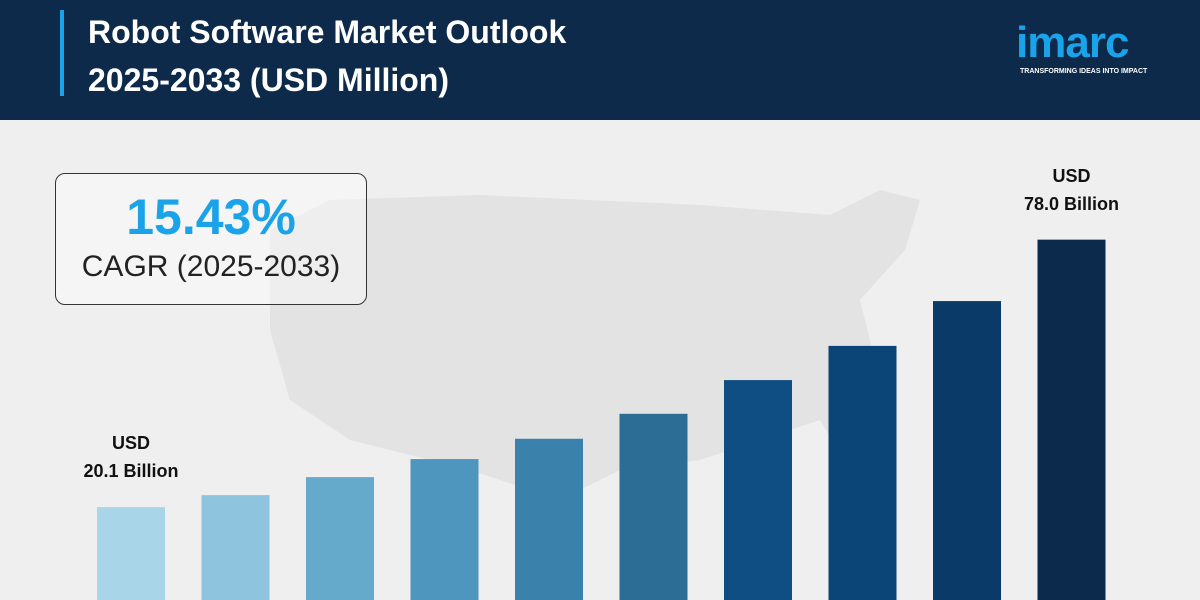 This screenshot has width=1200, height=600. What do you see at coordinates (211, 217) in the screenshot?
I see `cagr-value: 15.43%` at bounding box center [211, 217].